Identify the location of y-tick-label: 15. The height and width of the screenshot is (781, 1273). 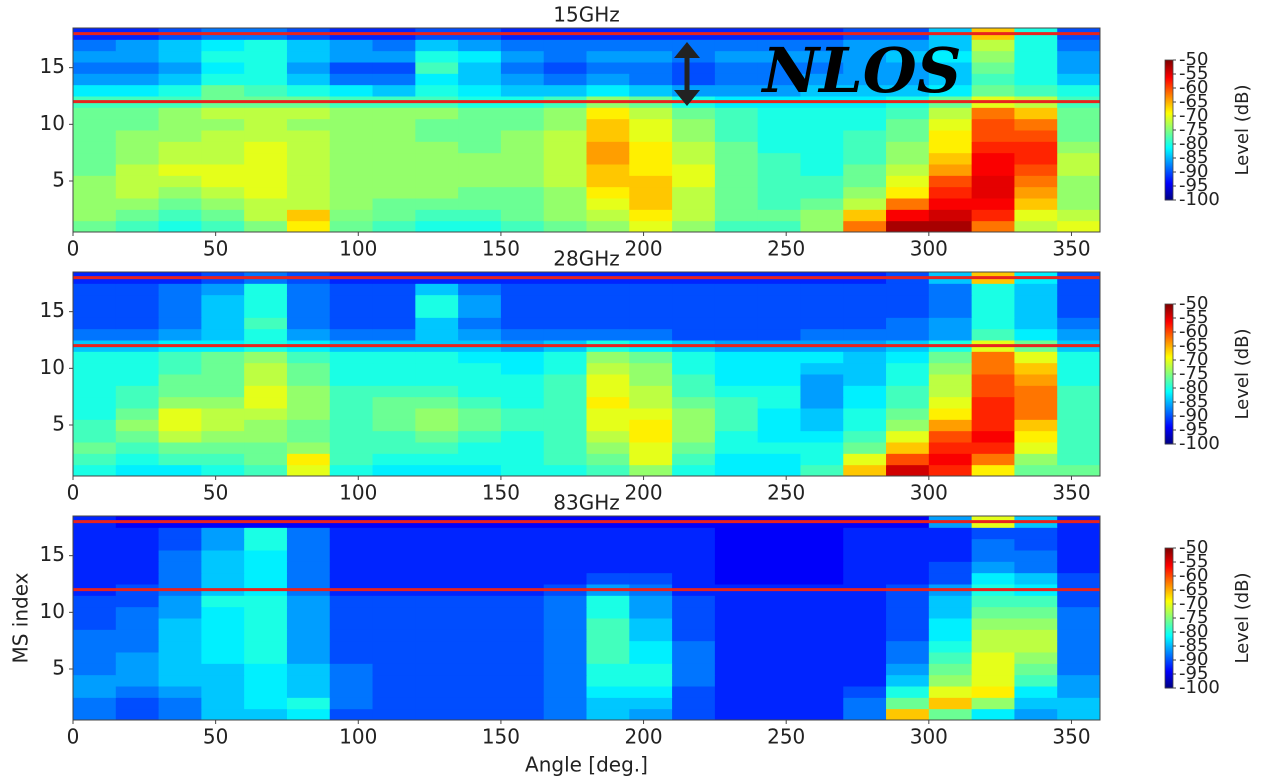
(52, 310).